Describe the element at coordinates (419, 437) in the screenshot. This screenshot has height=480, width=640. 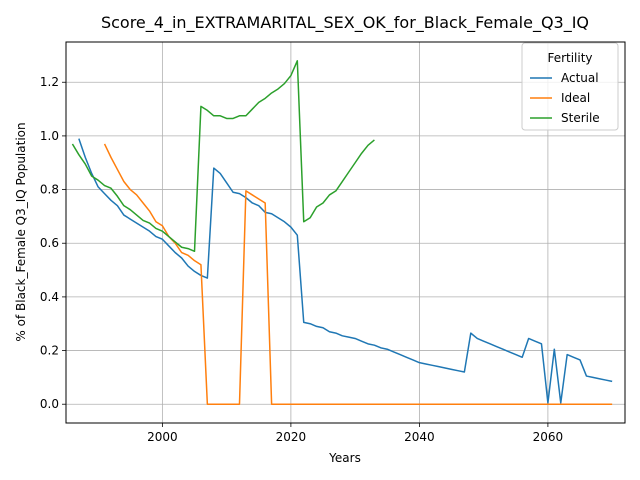
I see `x-tick-label: 2040` at that location.